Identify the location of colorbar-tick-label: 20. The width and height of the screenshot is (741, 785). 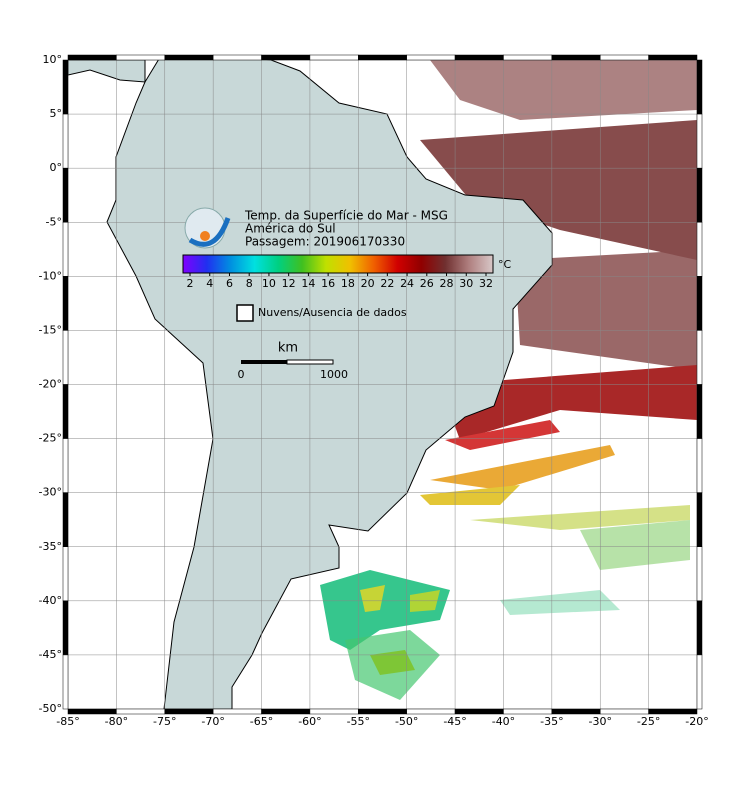
(368, 283).